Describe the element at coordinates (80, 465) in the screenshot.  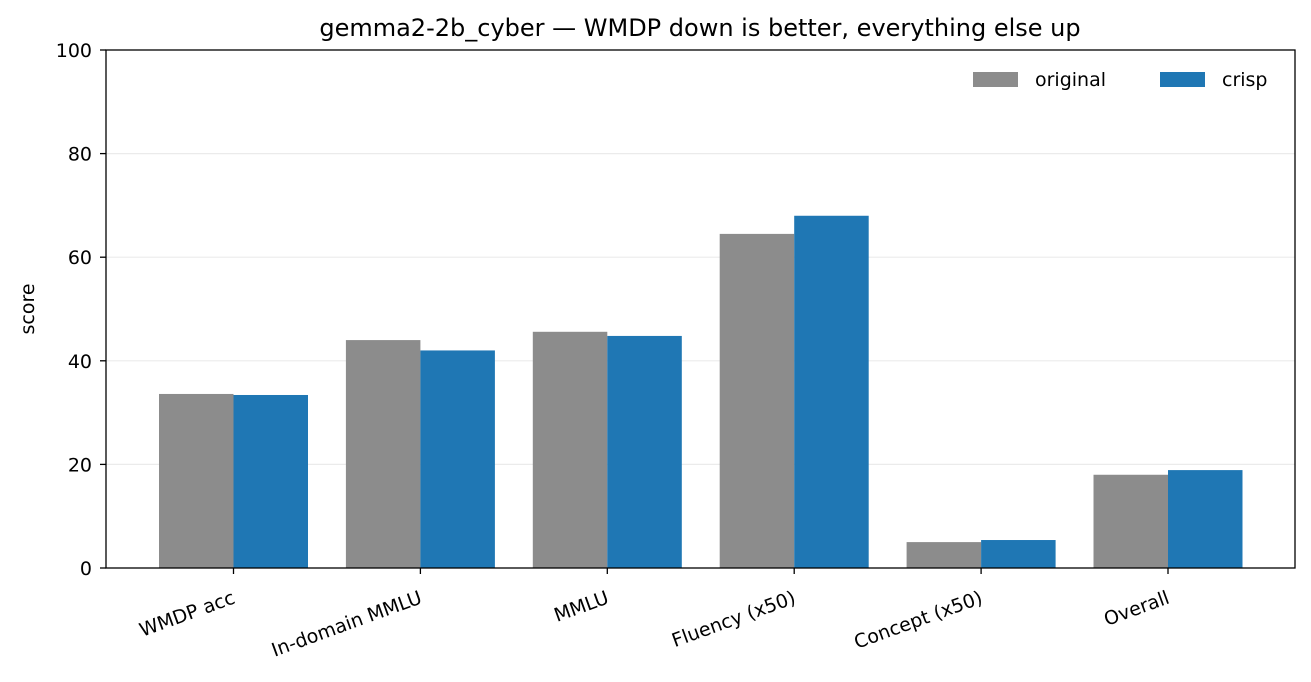
I see `y-tick-label-20: 20` at that location.